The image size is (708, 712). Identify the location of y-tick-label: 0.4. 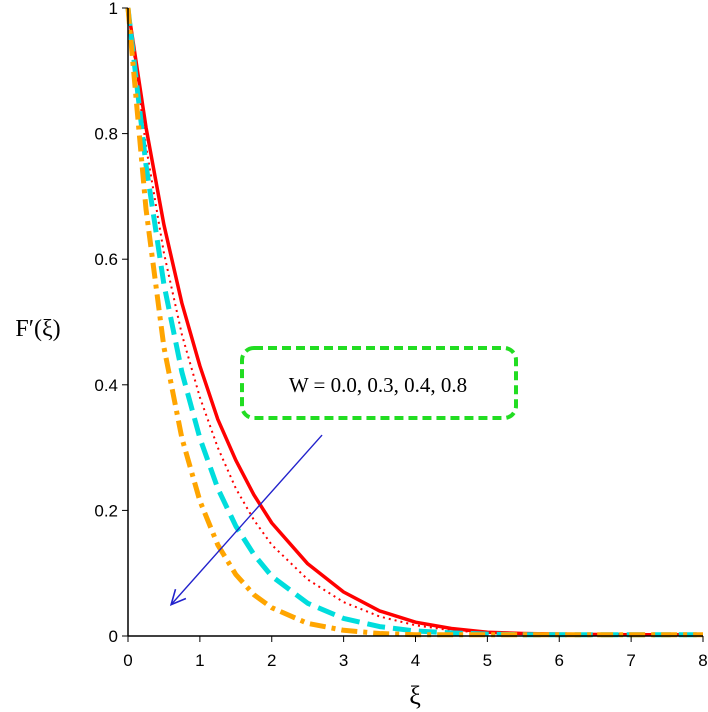
(106, 385).